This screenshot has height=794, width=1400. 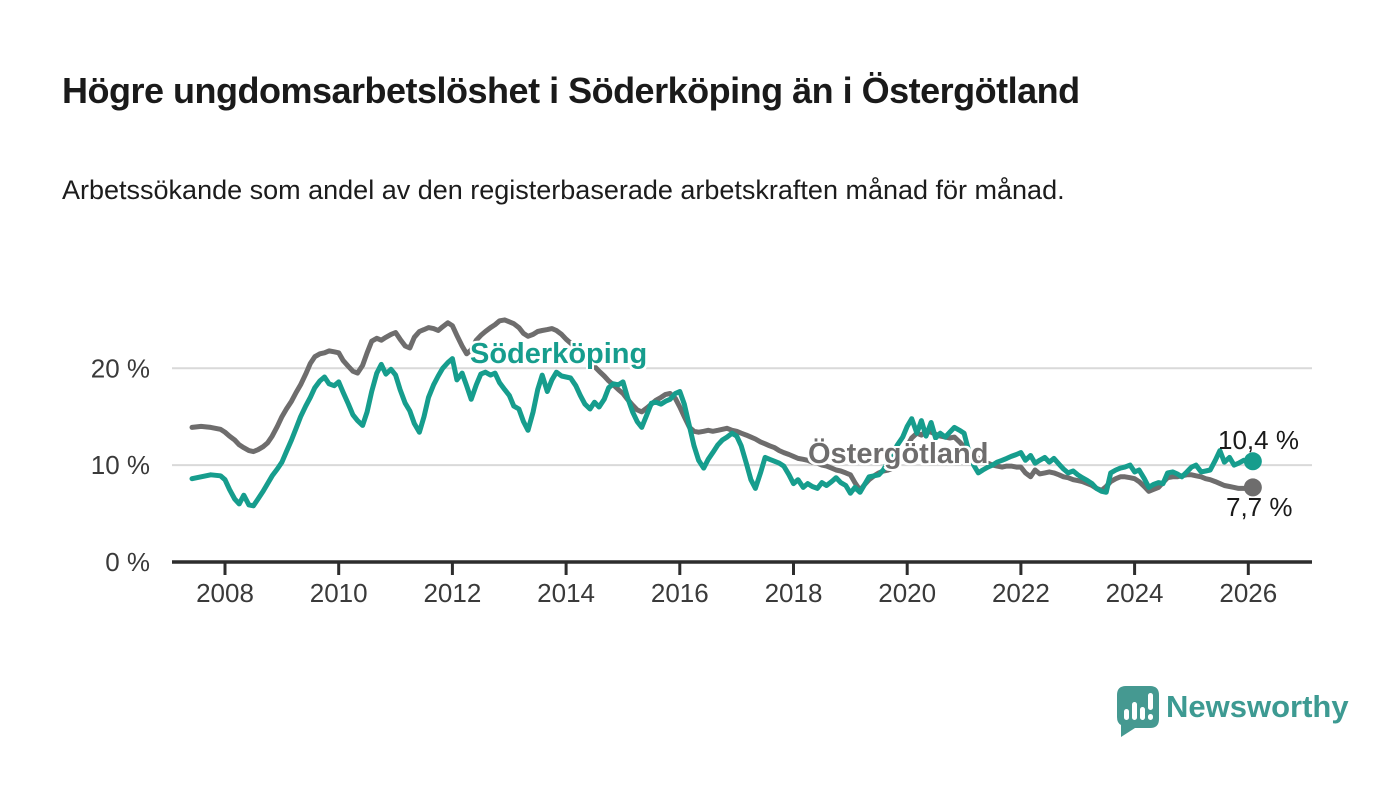 I want to click on newsworthy-logo: Newsworthy, so click(x=1231, y=712).